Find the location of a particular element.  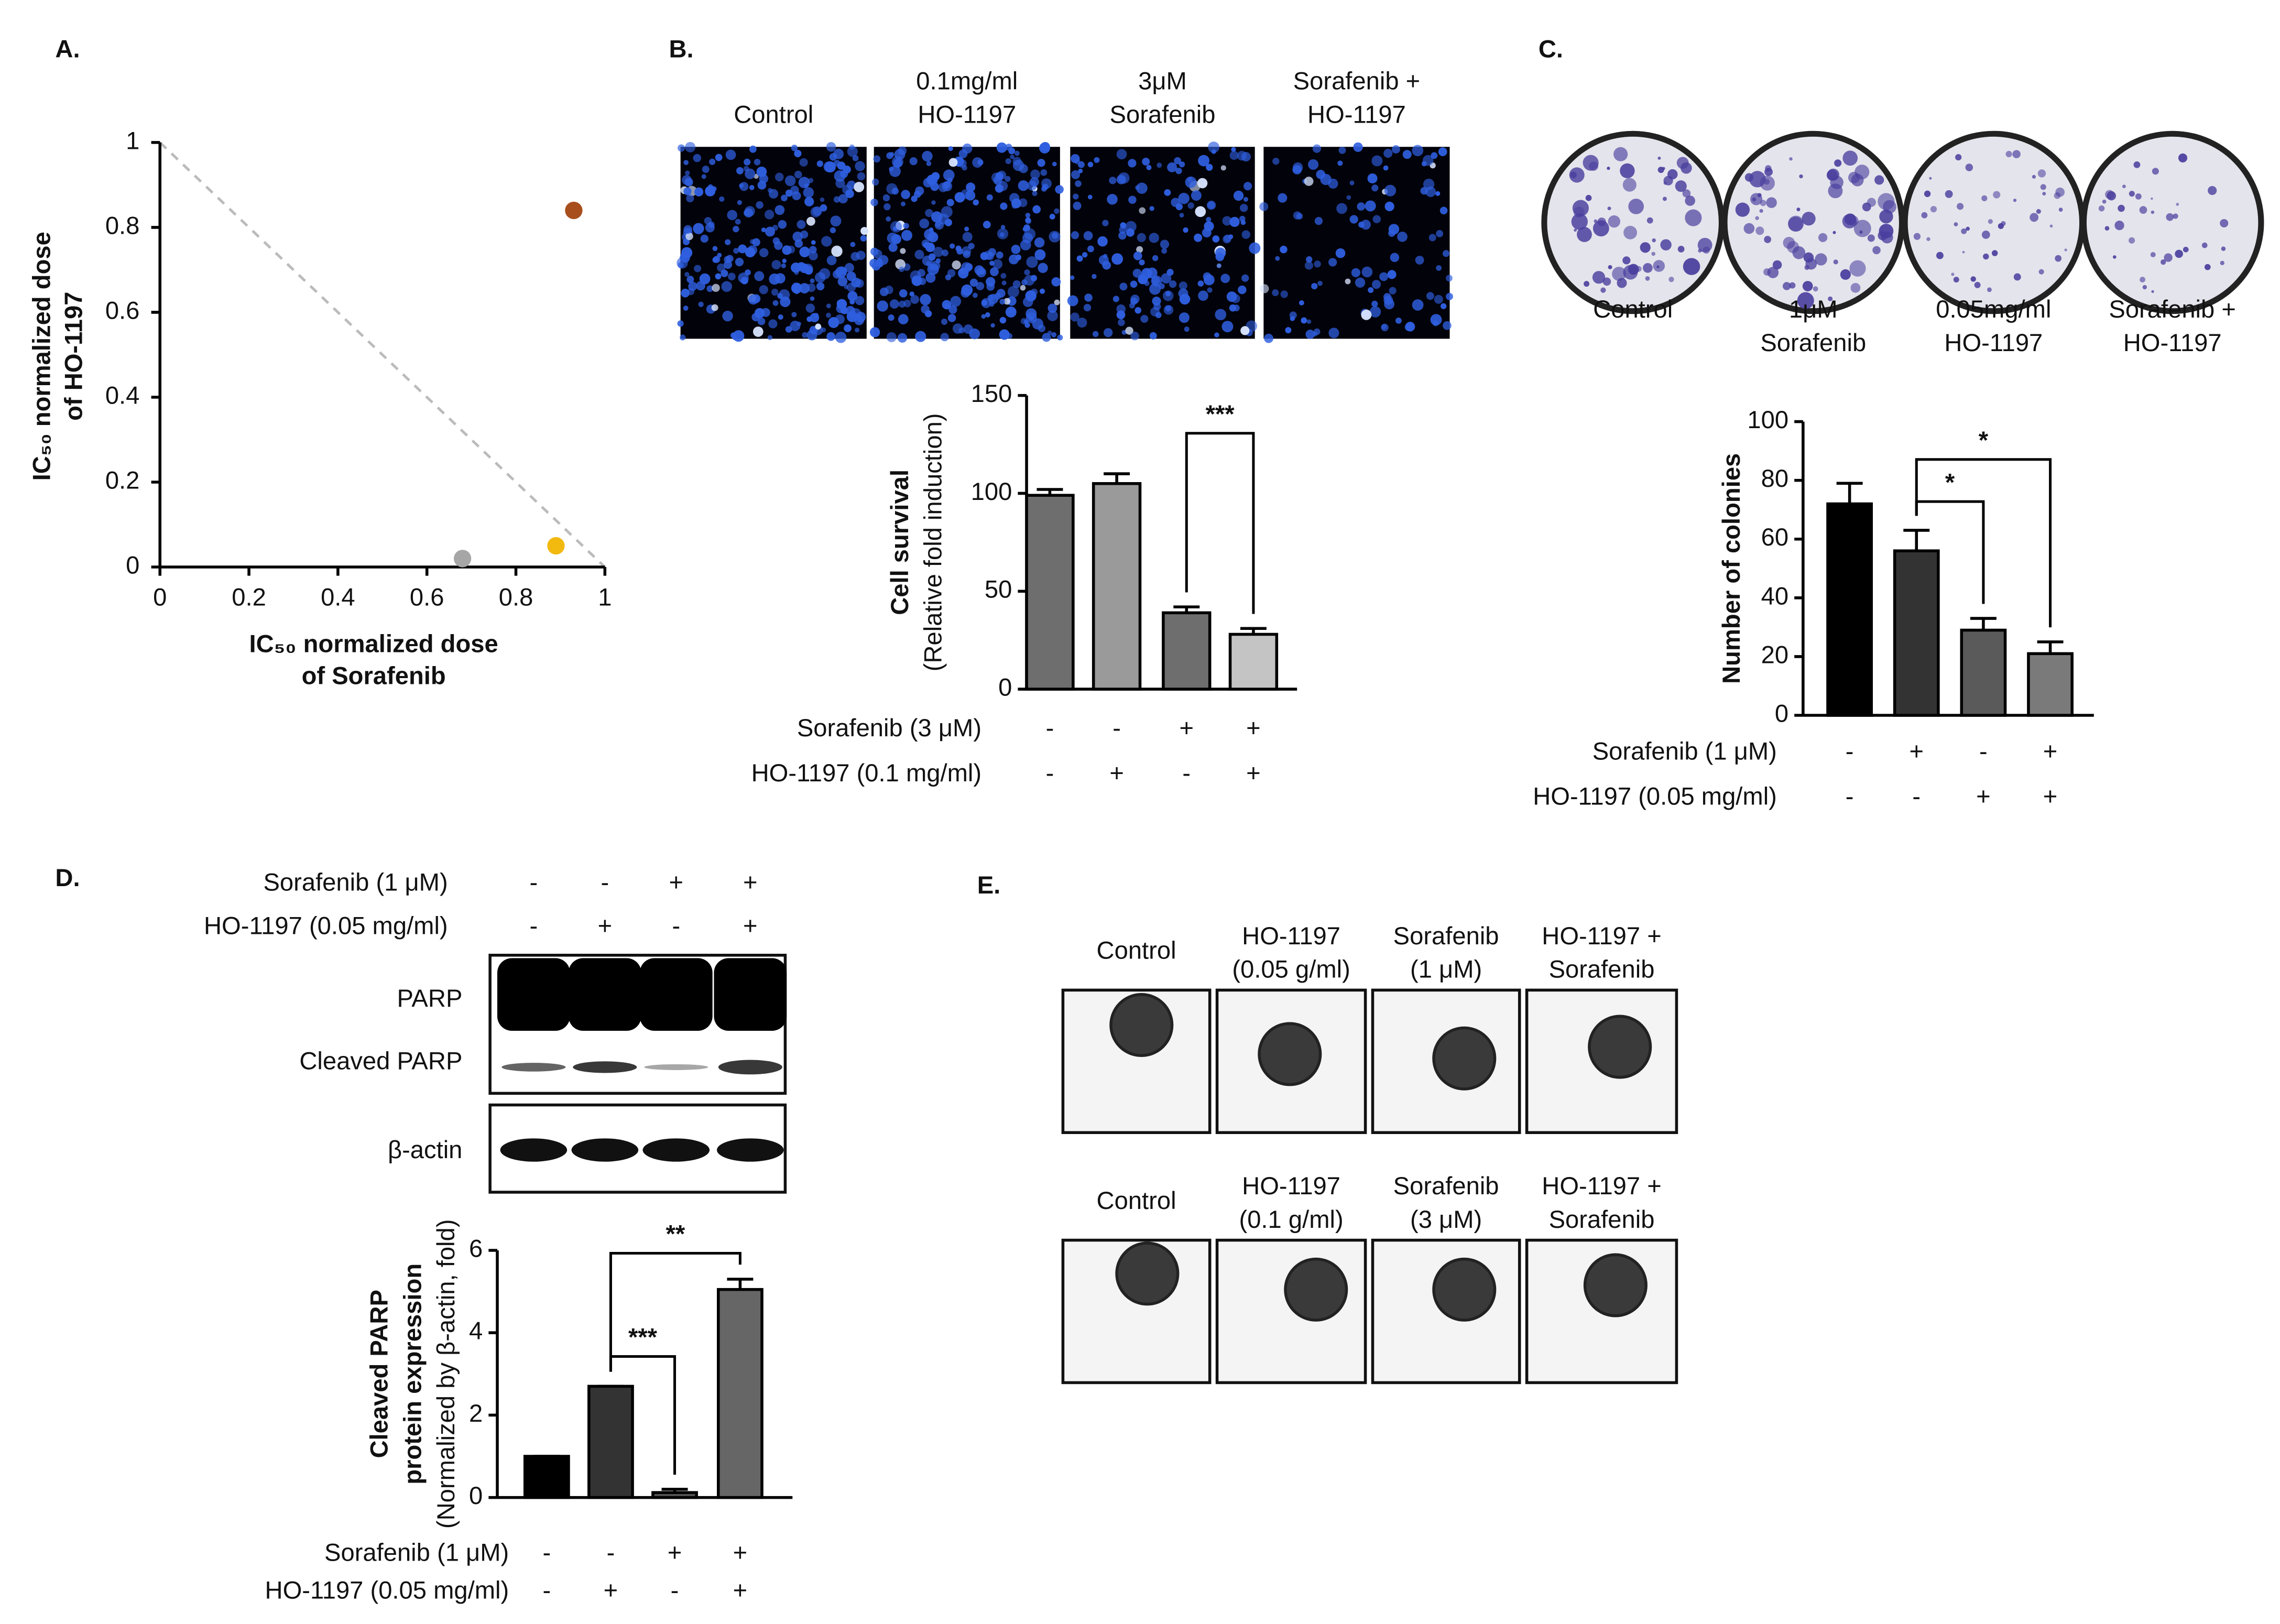

image-caption: HO-1197 is located at coordinates (1356, 114).